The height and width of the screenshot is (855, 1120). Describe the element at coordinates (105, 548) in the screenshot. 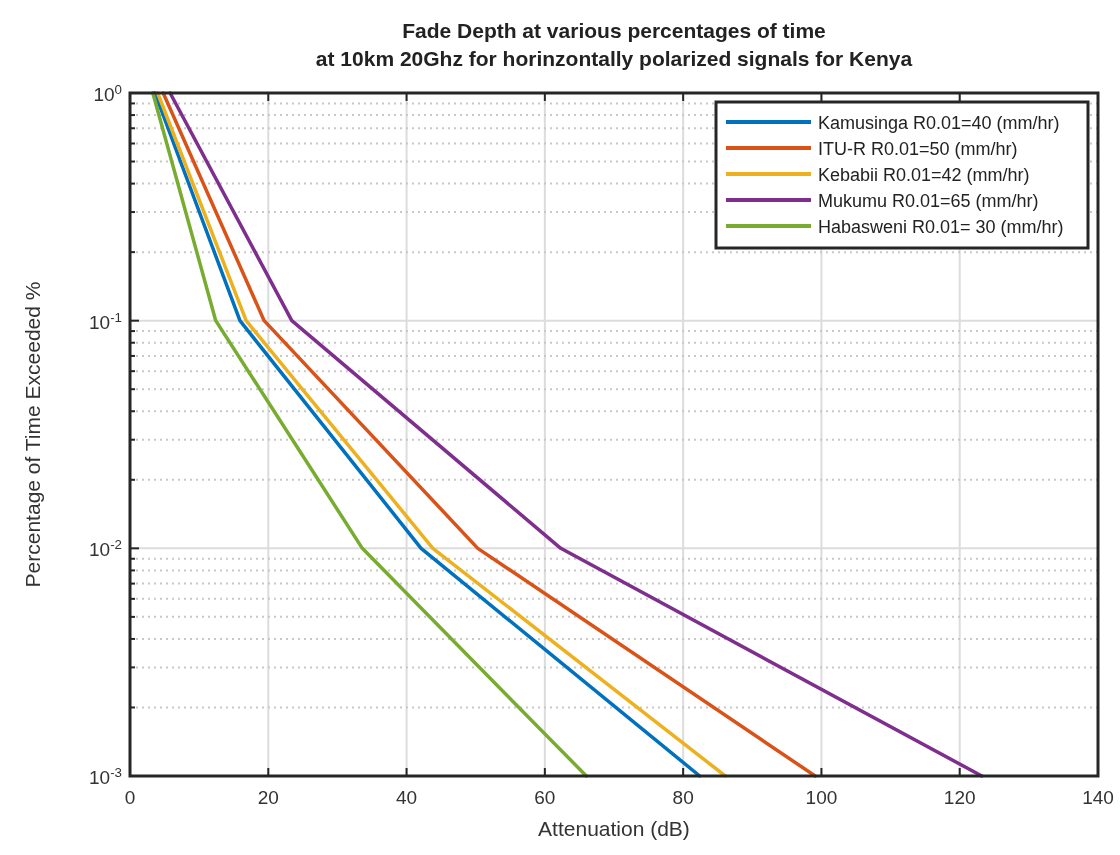

I see `y-tick-label: 10$^{-2}$` at that location.